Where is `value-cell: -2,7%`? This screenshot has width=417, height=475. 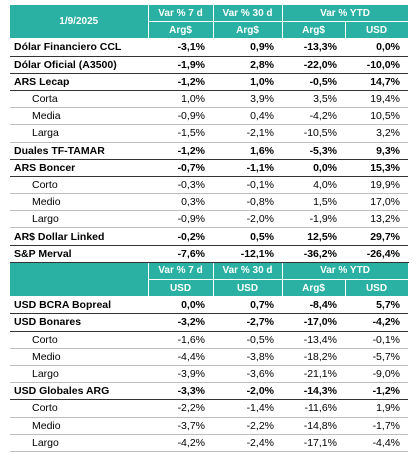
value-cell: -2,7% is located at coordinates (247, 322).